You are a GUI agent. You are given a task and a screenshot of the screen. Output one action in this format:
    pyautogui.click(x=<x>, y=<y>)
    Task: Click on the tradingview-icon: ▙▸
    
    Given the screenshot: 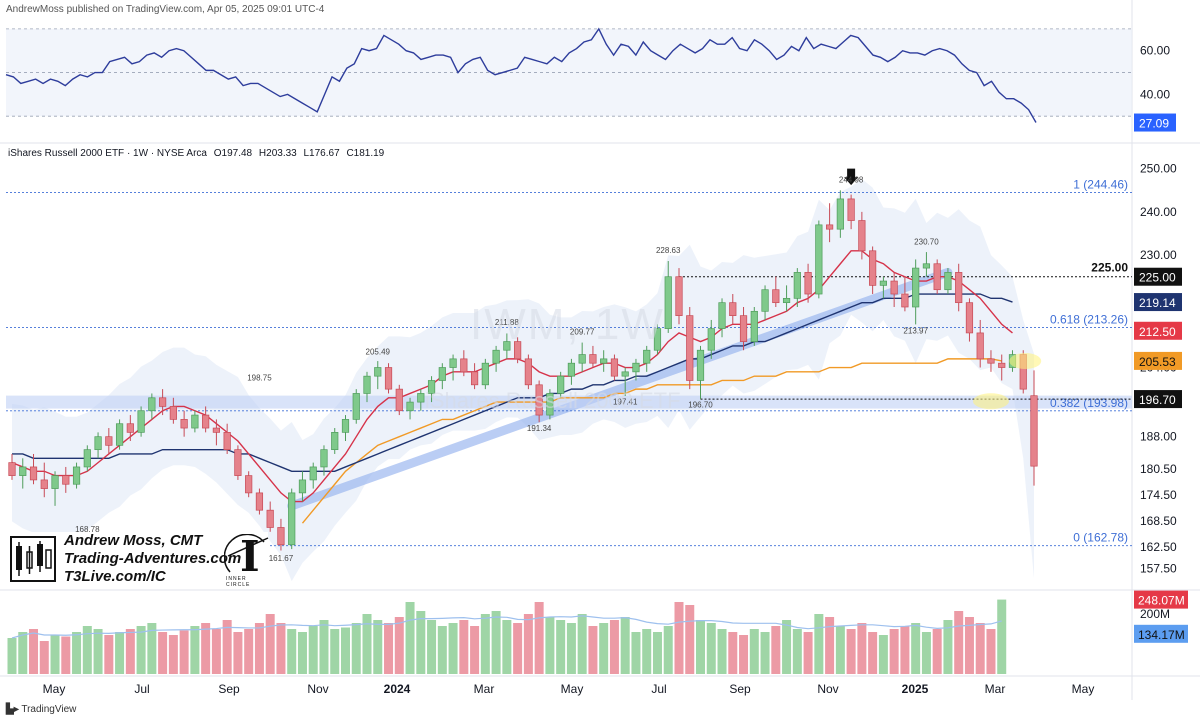 What is the action you would take?
    pyautogui.click(x=12, y=709)
    